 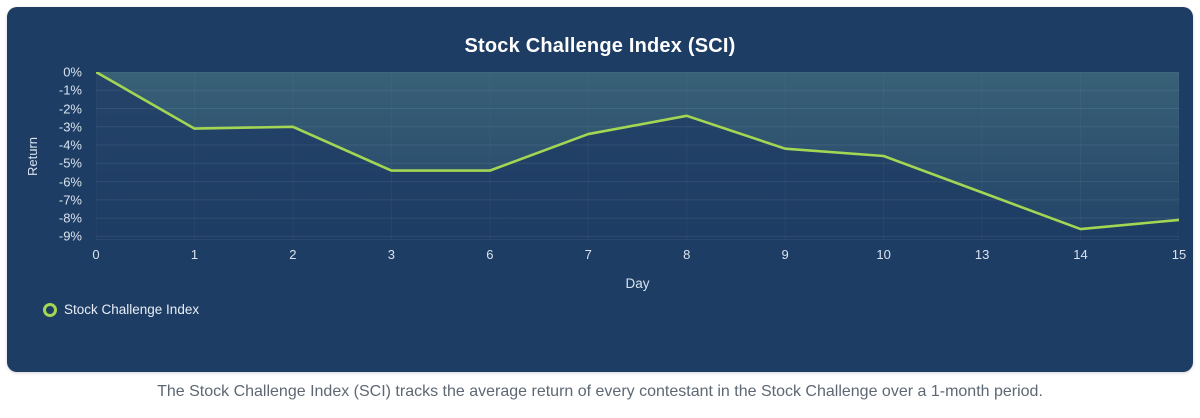 What do you see at coordinates (132, 309) in the screenshot?
I see `legend-label: Stock Challenge Index` at bounding box center [132, 309].